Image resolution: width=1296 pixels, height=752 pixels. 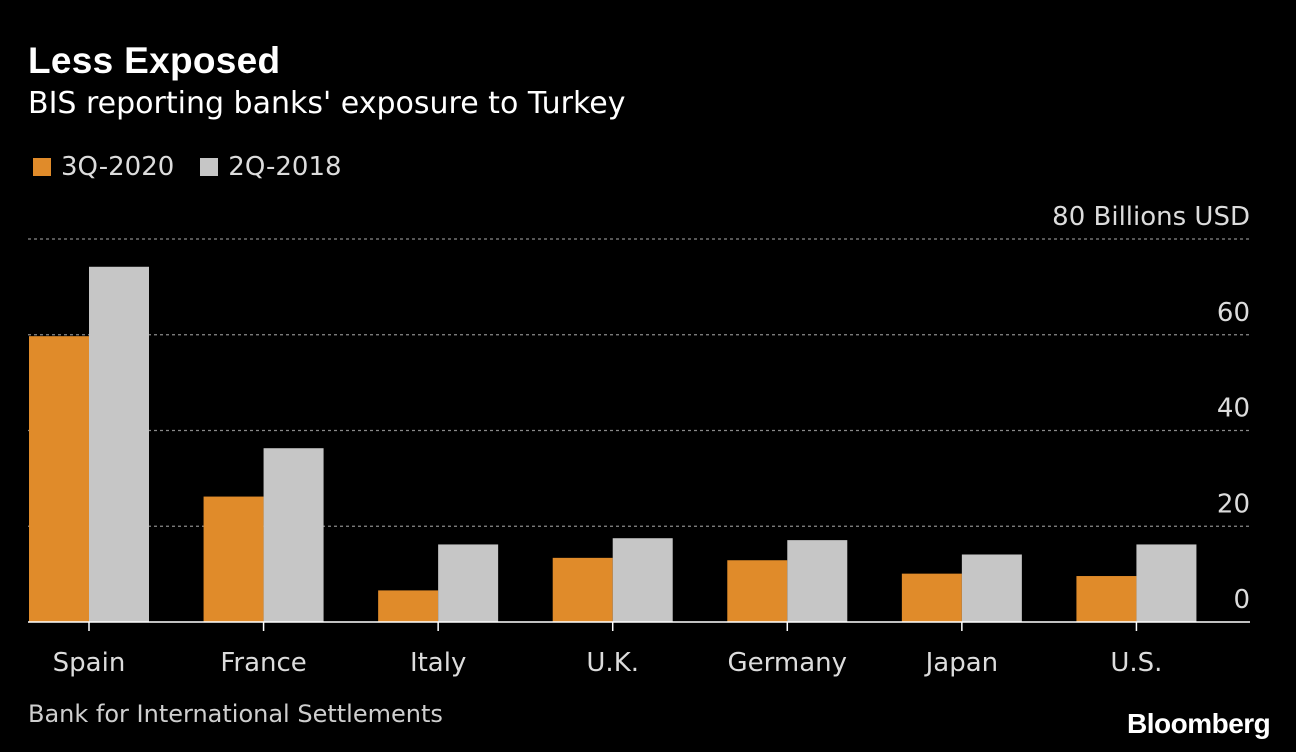 What do you see at coordinates (118, 167) in the screenshot?
I see `legend-label-3q-2020: 3Q-2020` at bounding box center [118, 167].